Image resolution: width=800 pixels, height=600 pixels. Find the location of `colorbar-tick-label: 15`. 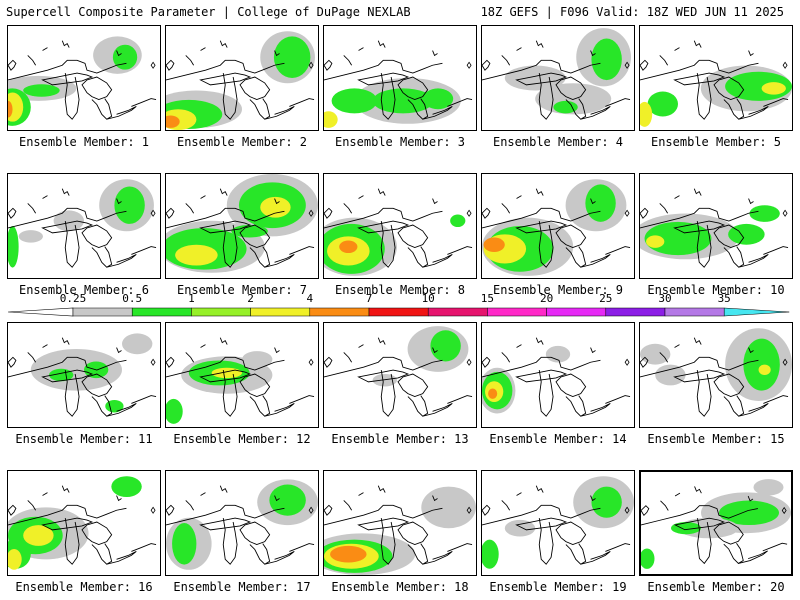

colorbar-tick-label: 15 is located at coordinates (487, 298).